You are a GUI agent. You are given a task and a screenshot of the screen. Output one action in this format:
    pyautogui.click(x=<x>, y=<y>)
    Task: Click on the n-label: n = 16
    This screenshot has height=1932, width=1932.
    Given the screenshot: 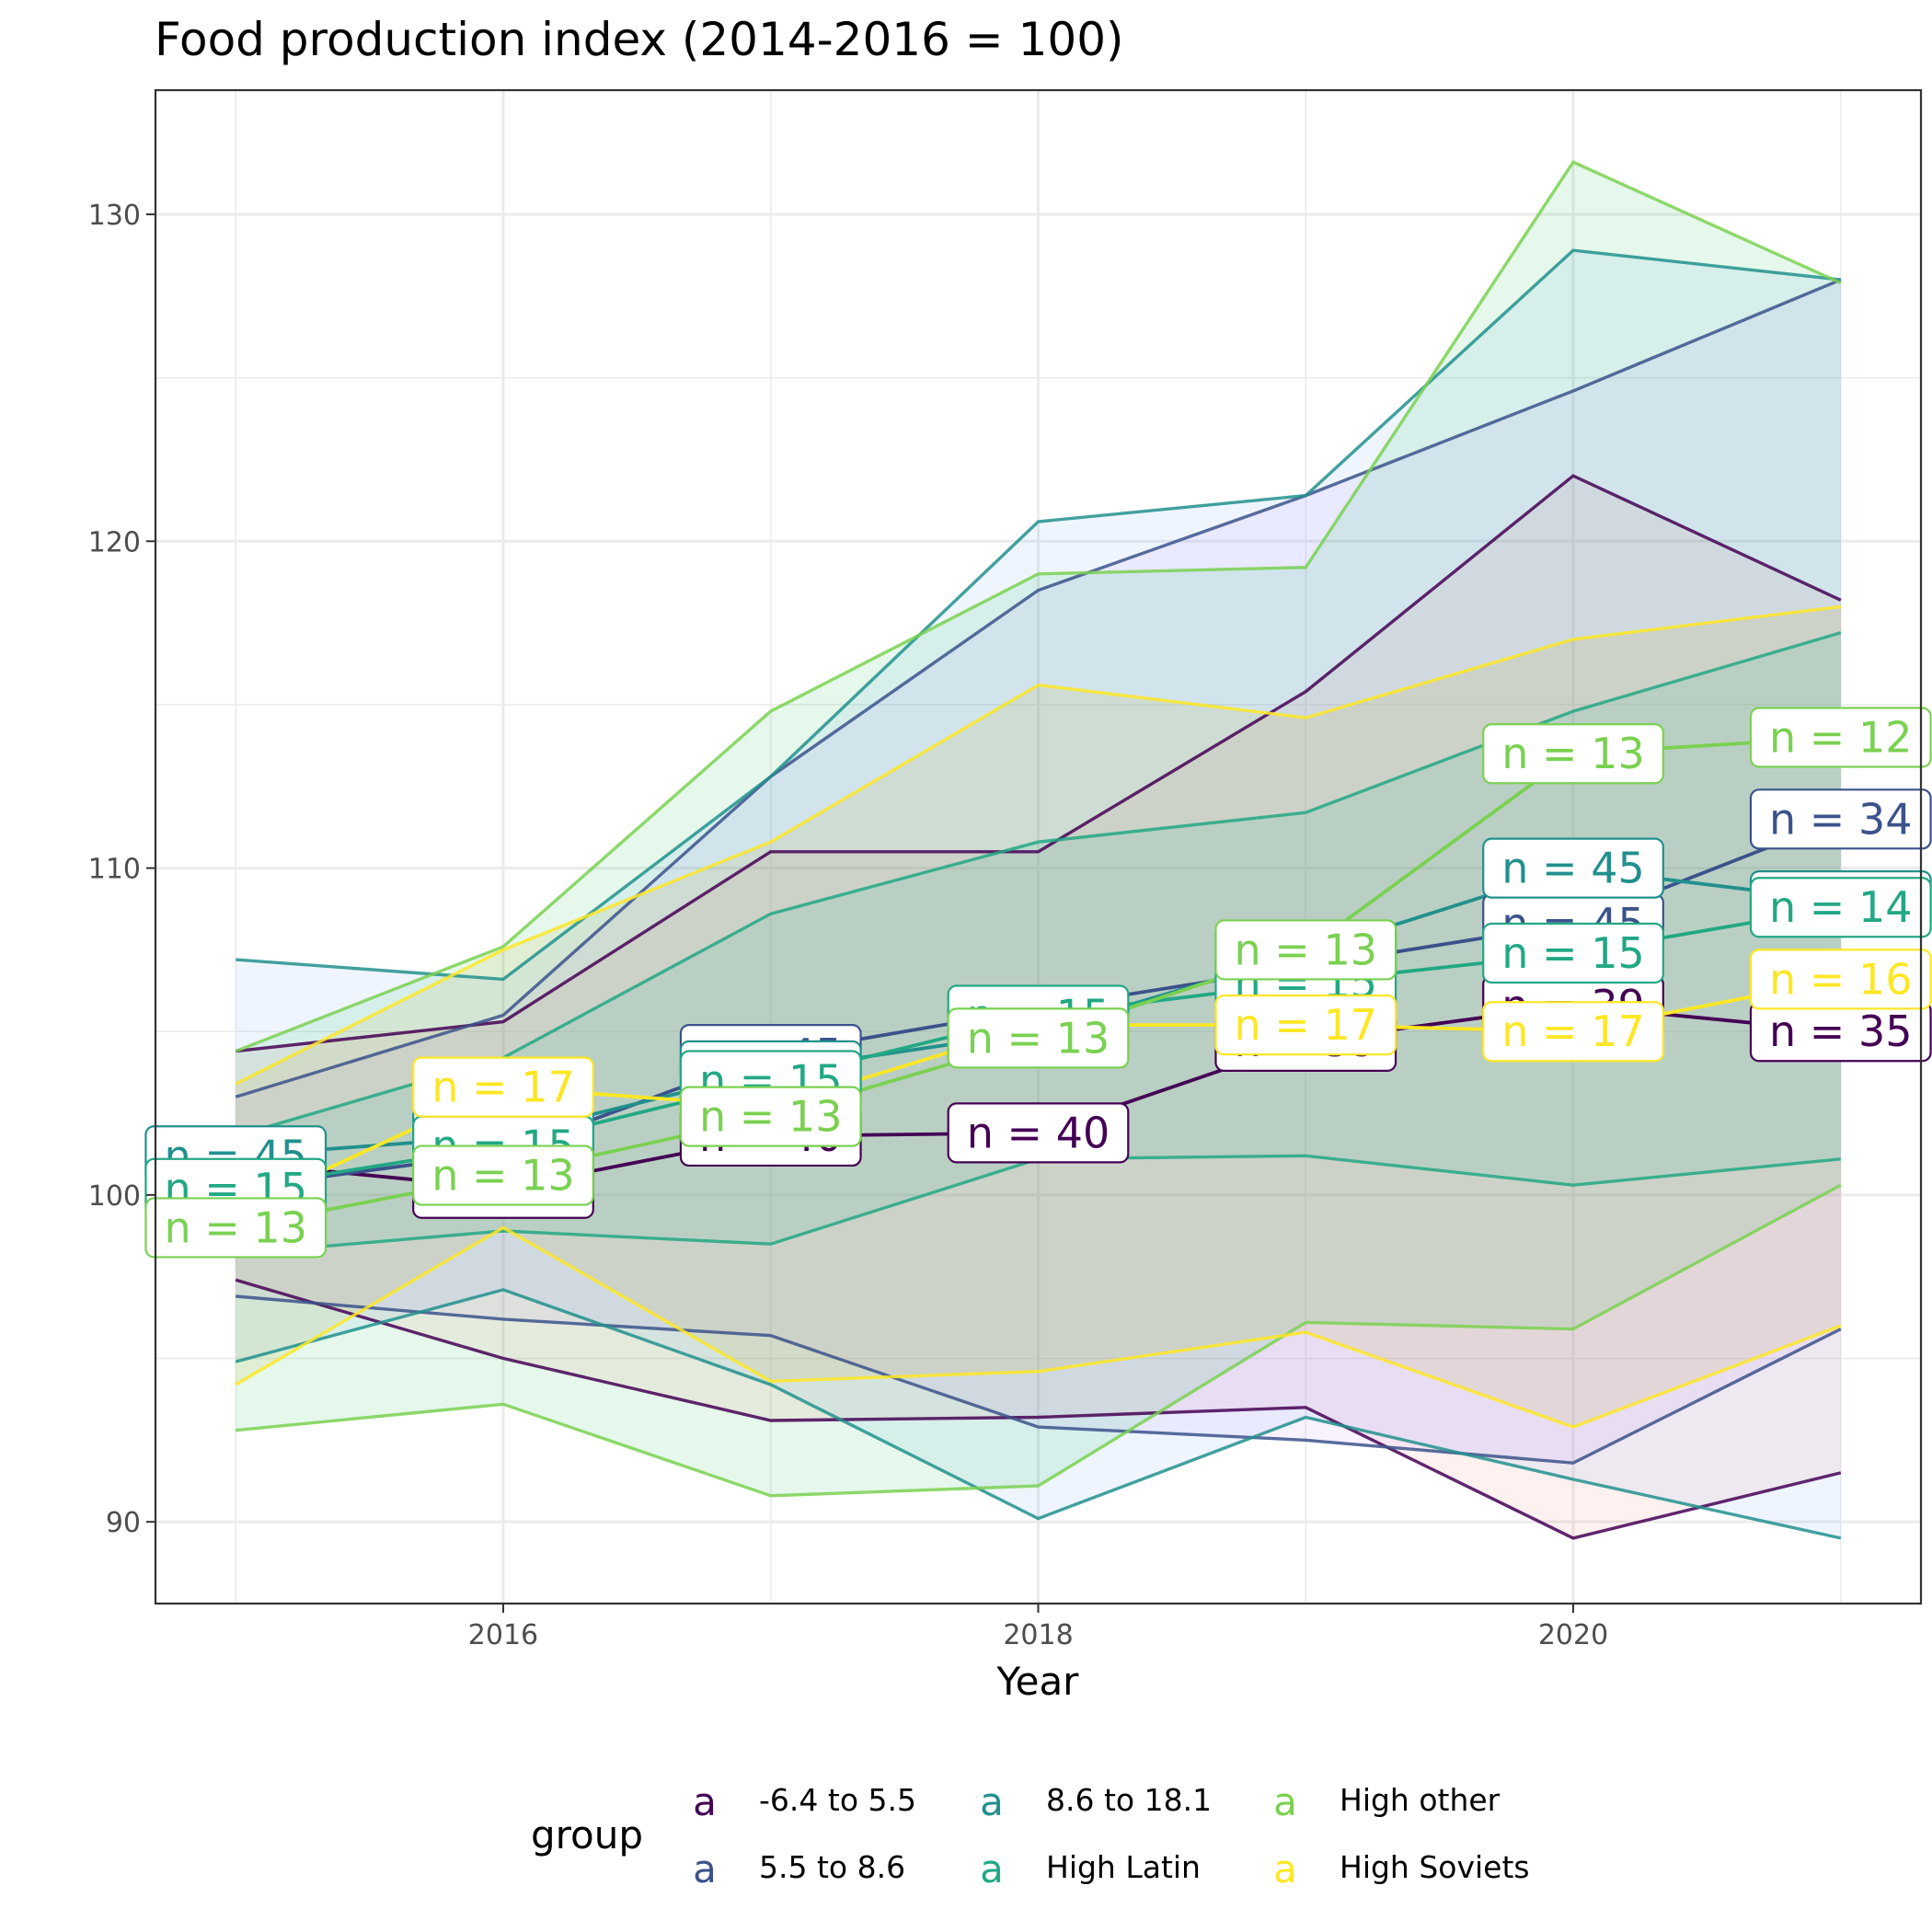 What is the action you would take?
    pyautogui.click(x=1840, y=979)
    